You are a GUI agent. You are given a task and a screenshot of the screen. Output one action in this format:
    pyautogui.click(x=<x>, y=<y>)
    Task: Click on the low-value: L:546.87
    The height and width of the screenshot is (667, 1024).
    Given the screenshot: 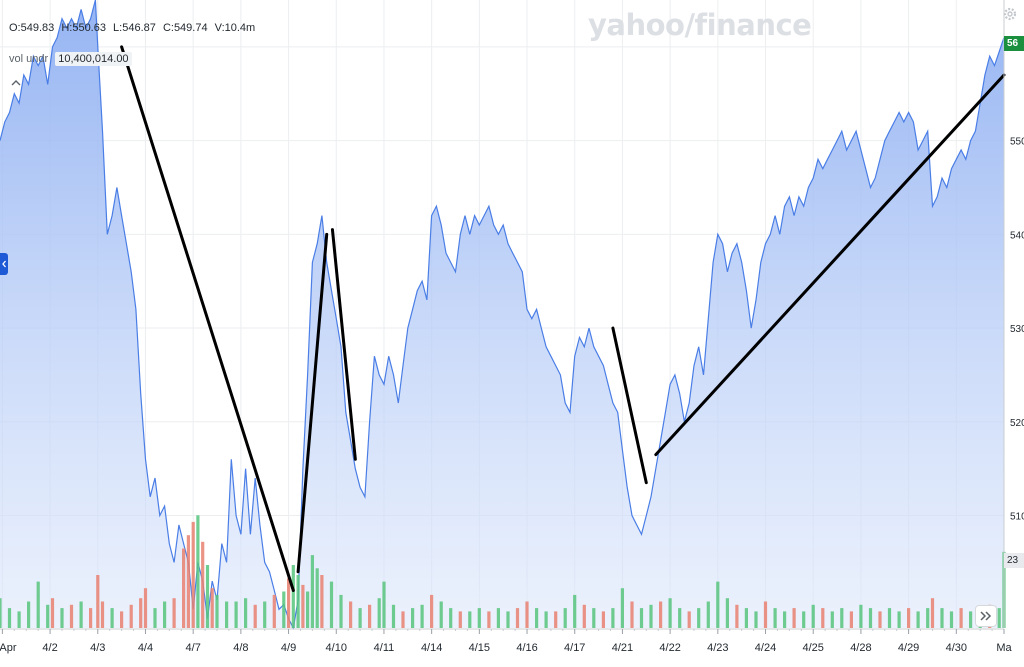 What is the action you would take?
    pyautogui.click(x=134, y=28)
    